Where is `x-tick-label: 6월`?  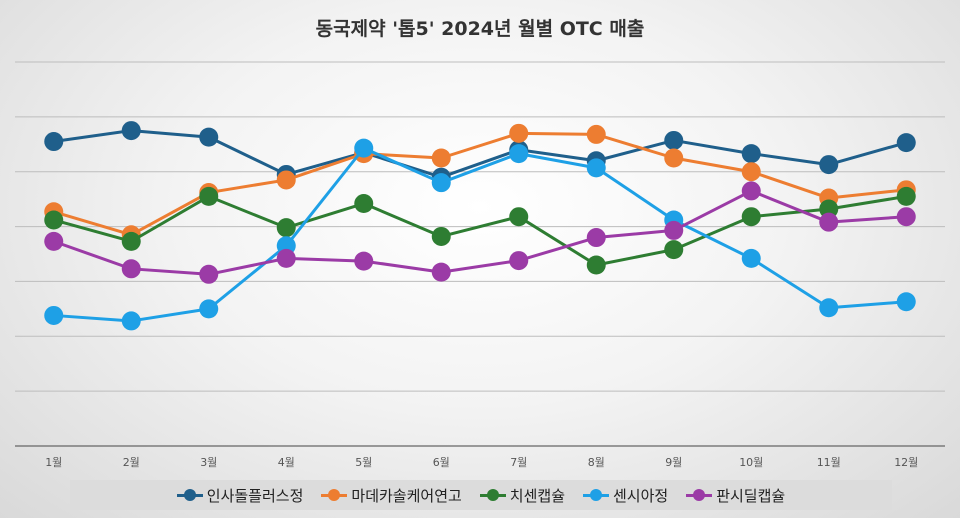
x-tick-label: 6월 is located at coordinates (441, 462).